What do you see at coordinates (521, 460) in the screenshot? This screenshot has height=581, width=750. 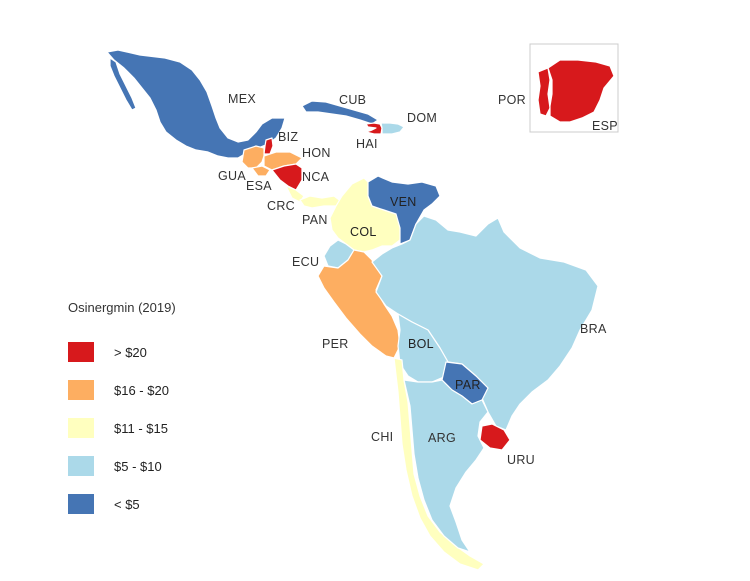 I see `label-uru: URU` at bounding box center [521, 460].